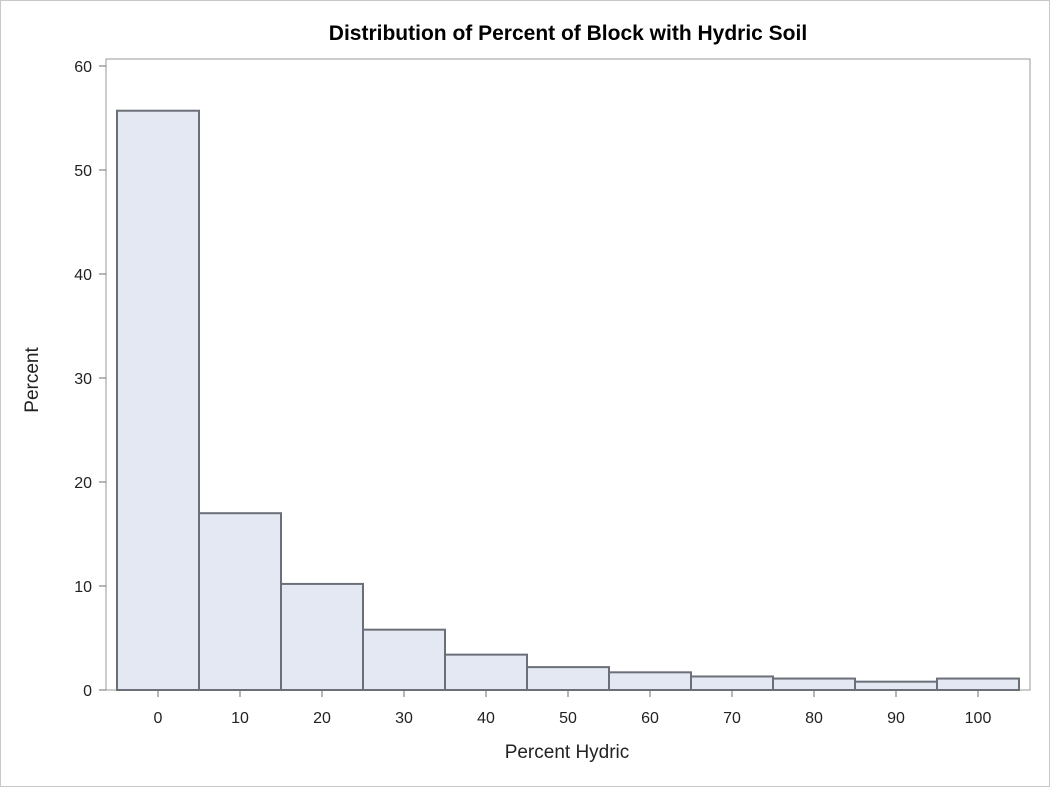 This screenshot has width=1050, height=787. What do you see at coordinates (83, 587) in the screenshot?
I see `y-tick-label: 10` at bounding box center [83, 587].